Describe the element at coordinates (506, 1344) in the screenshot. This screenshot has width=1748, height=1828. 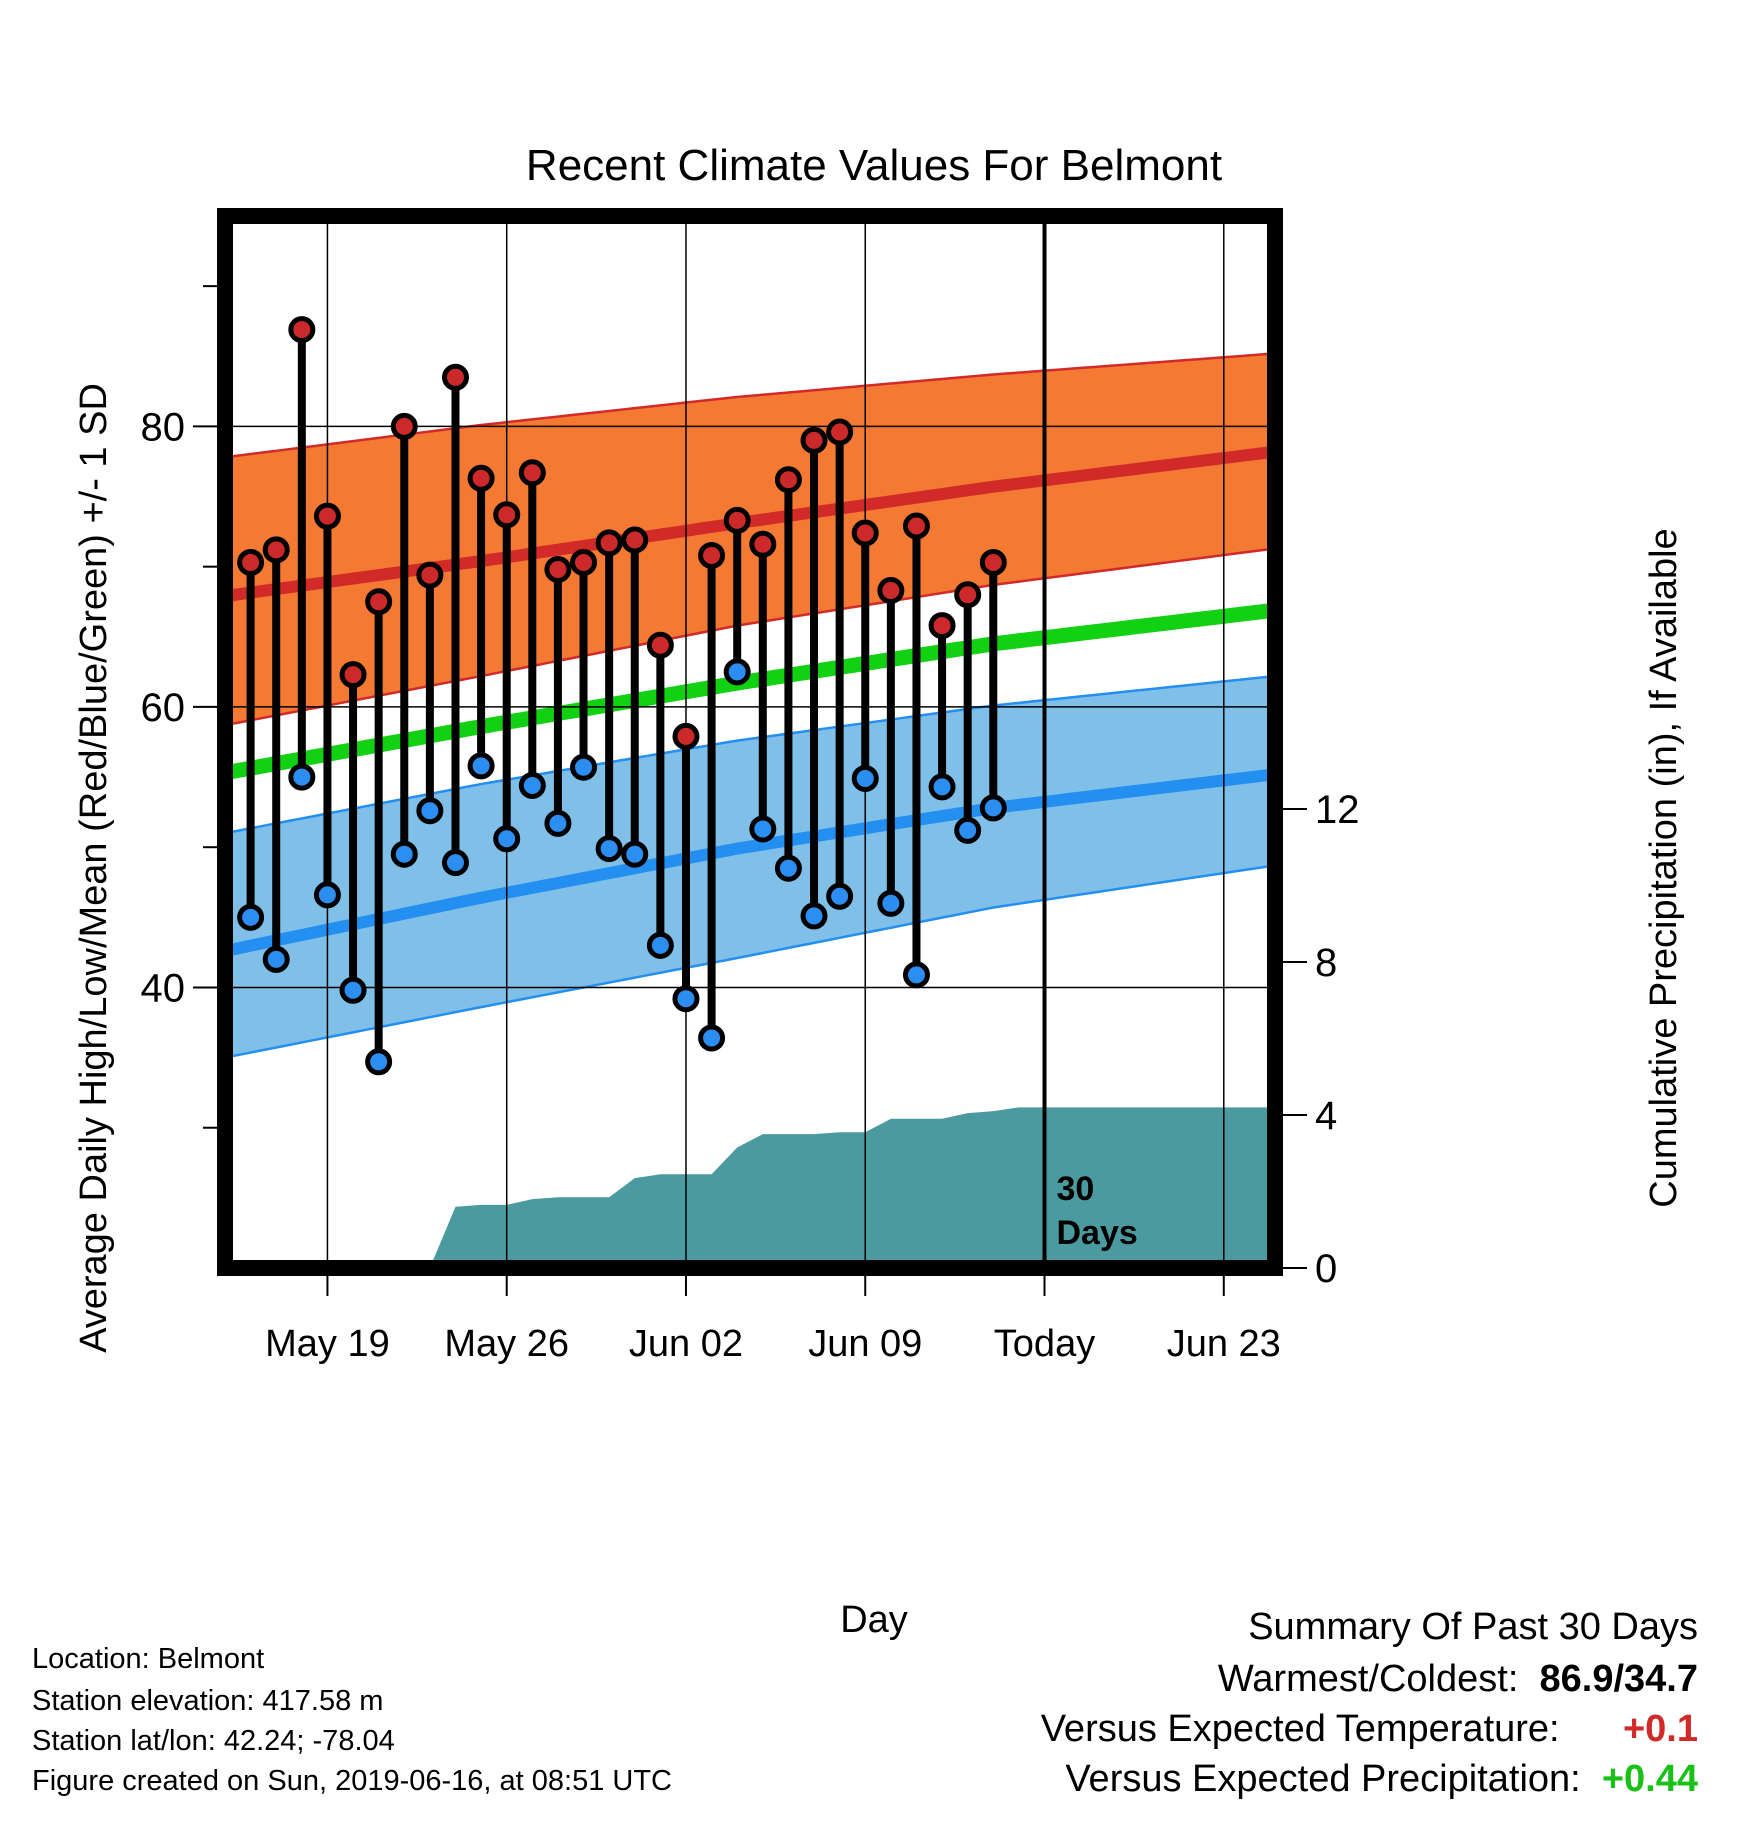
I see `x-tick-label: May 26` at that location.